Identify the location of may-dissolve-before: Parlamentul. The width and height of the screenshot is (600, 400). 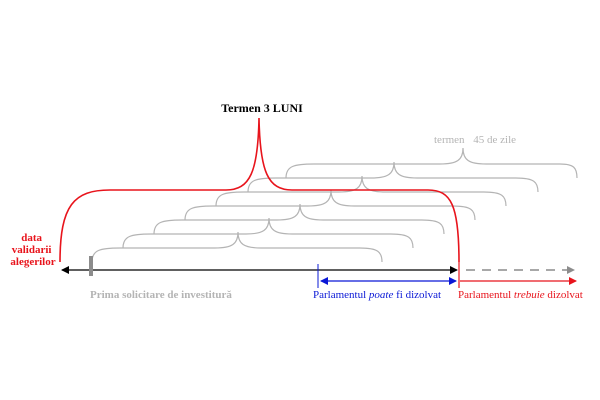
(341, 295).